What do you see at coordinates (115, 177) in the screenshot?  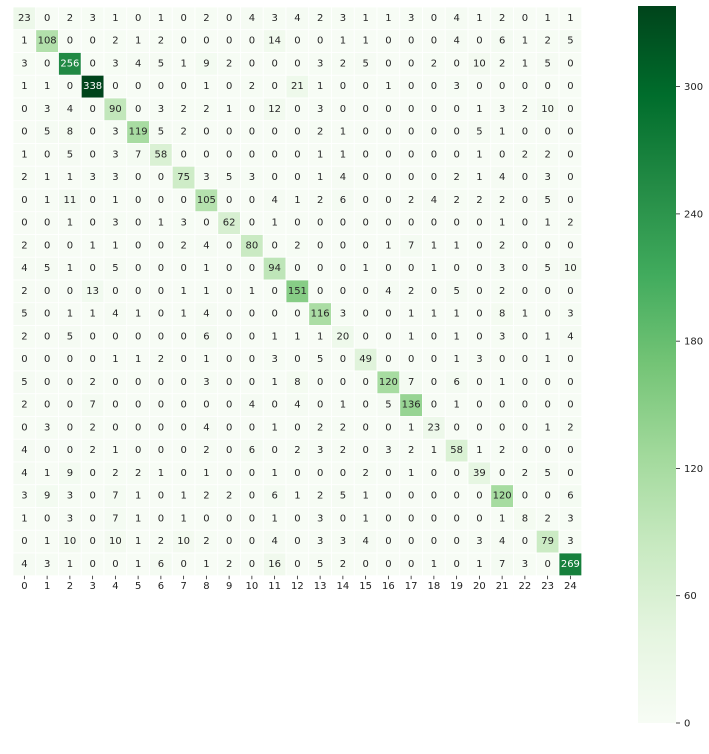 I see `cell-value-label-r7-c4: 3` at bounding box center [115, 177].